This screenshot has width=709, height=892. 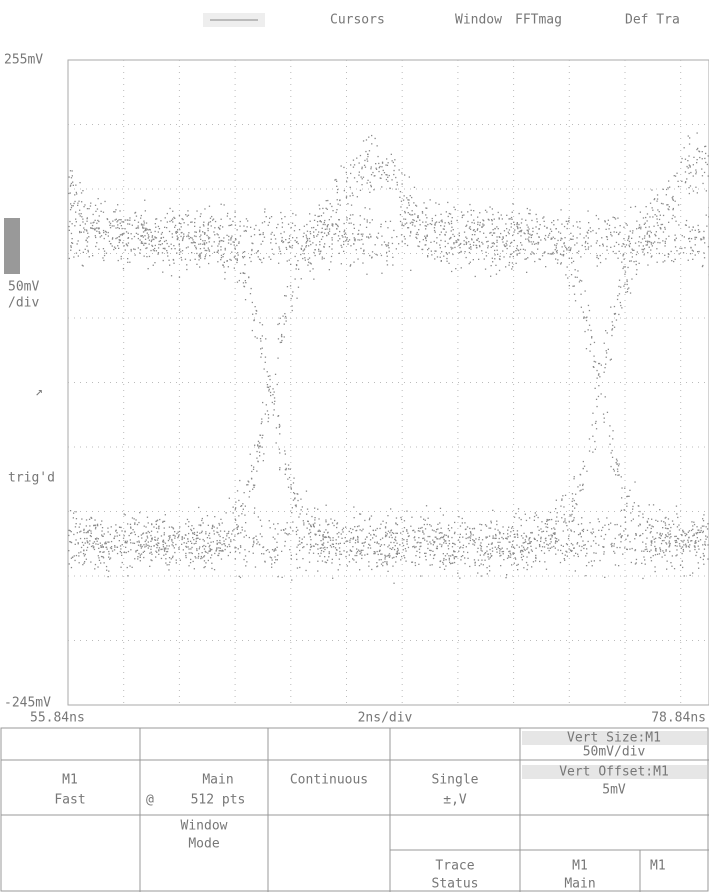 I want to click on softkey-label: Window, so click(x=204, y=826).